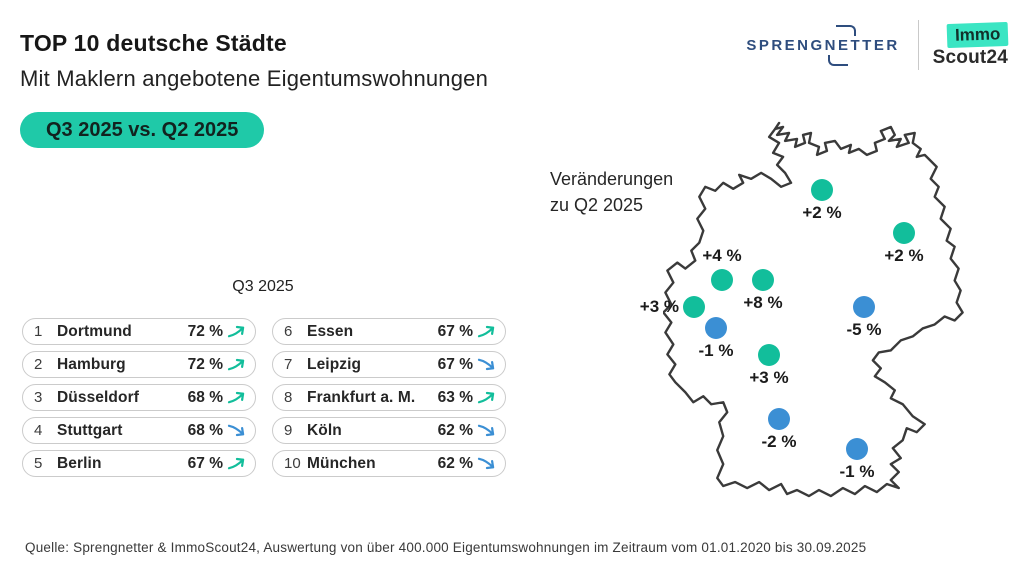 Image resolution: width=1024 pixels, height=576 pixels. Describe the element at coordinates (846, 30) in the screenshot. I see `bracket-top-icon` at that location.